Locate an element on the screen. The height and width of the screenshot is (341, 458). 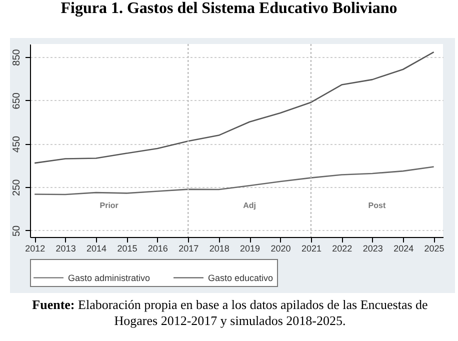
x-tick-label: 2014 is located at coordinates (96, 249).